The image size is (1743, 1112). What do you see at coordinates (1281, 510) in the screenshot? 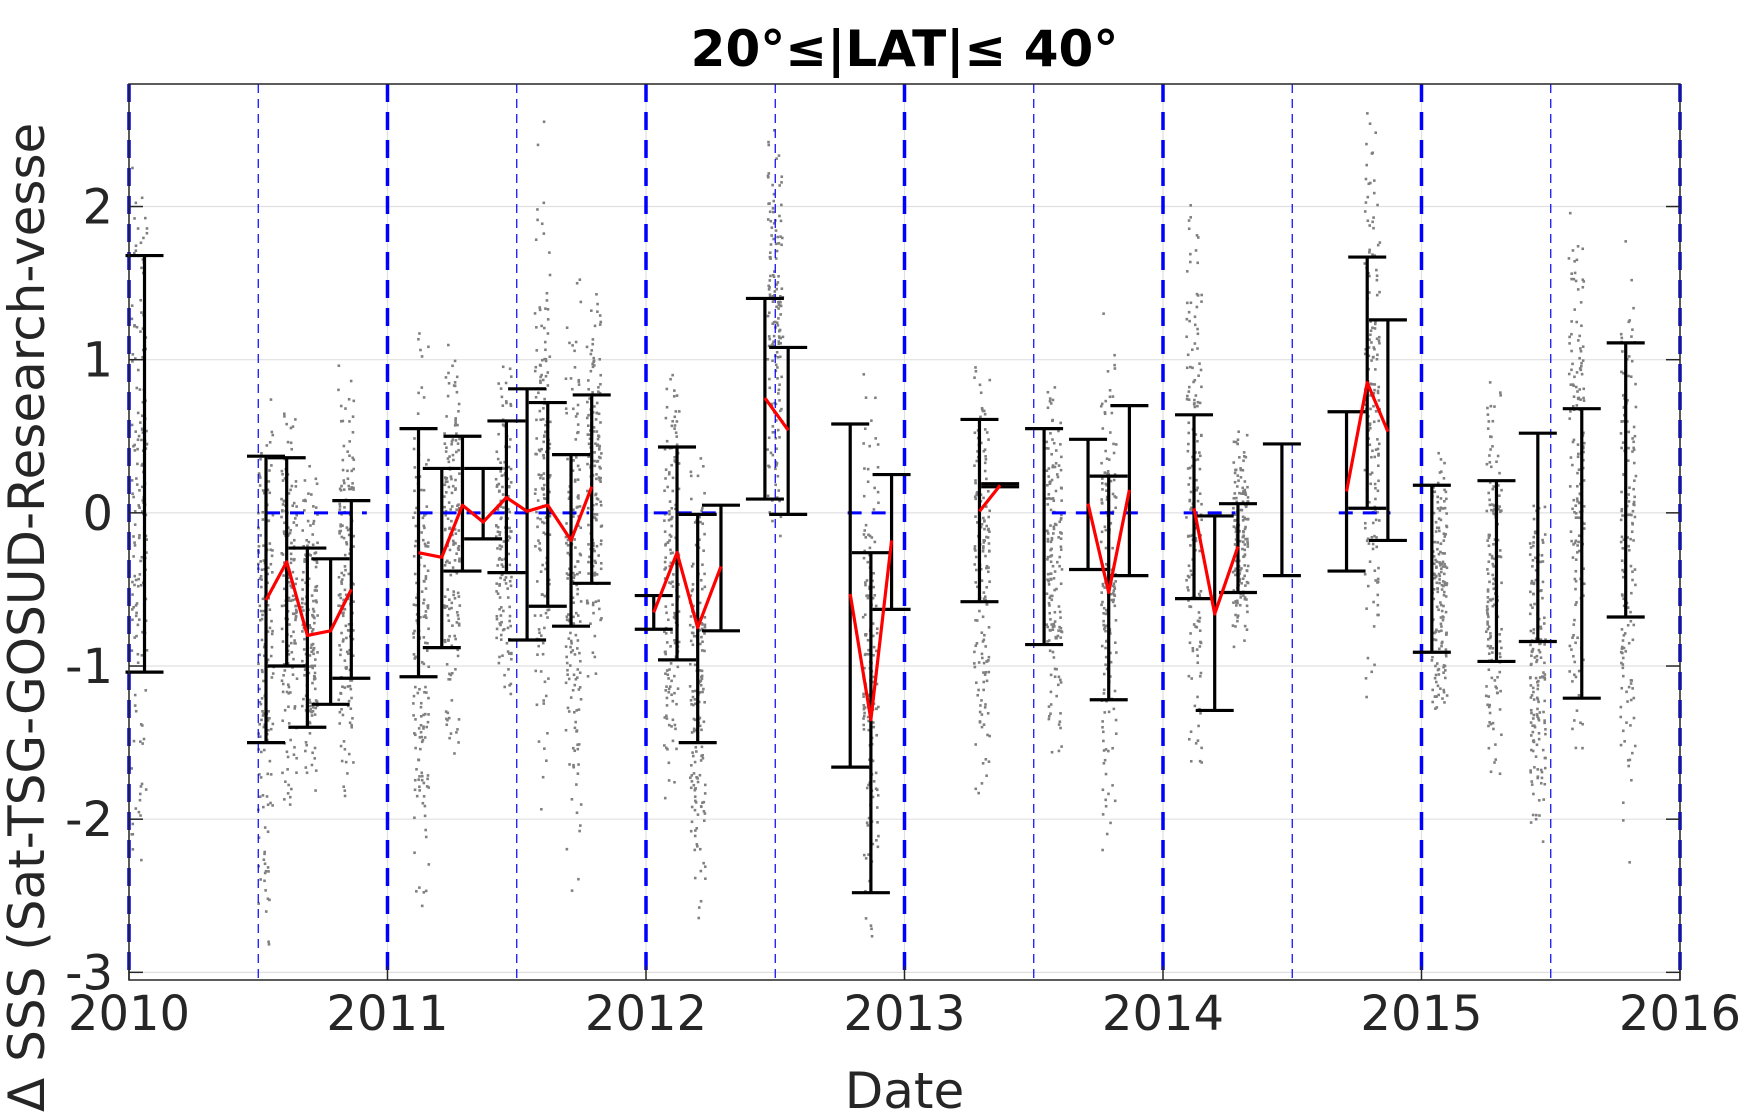
I see `error-bar` at bounding box center [1281, 510].